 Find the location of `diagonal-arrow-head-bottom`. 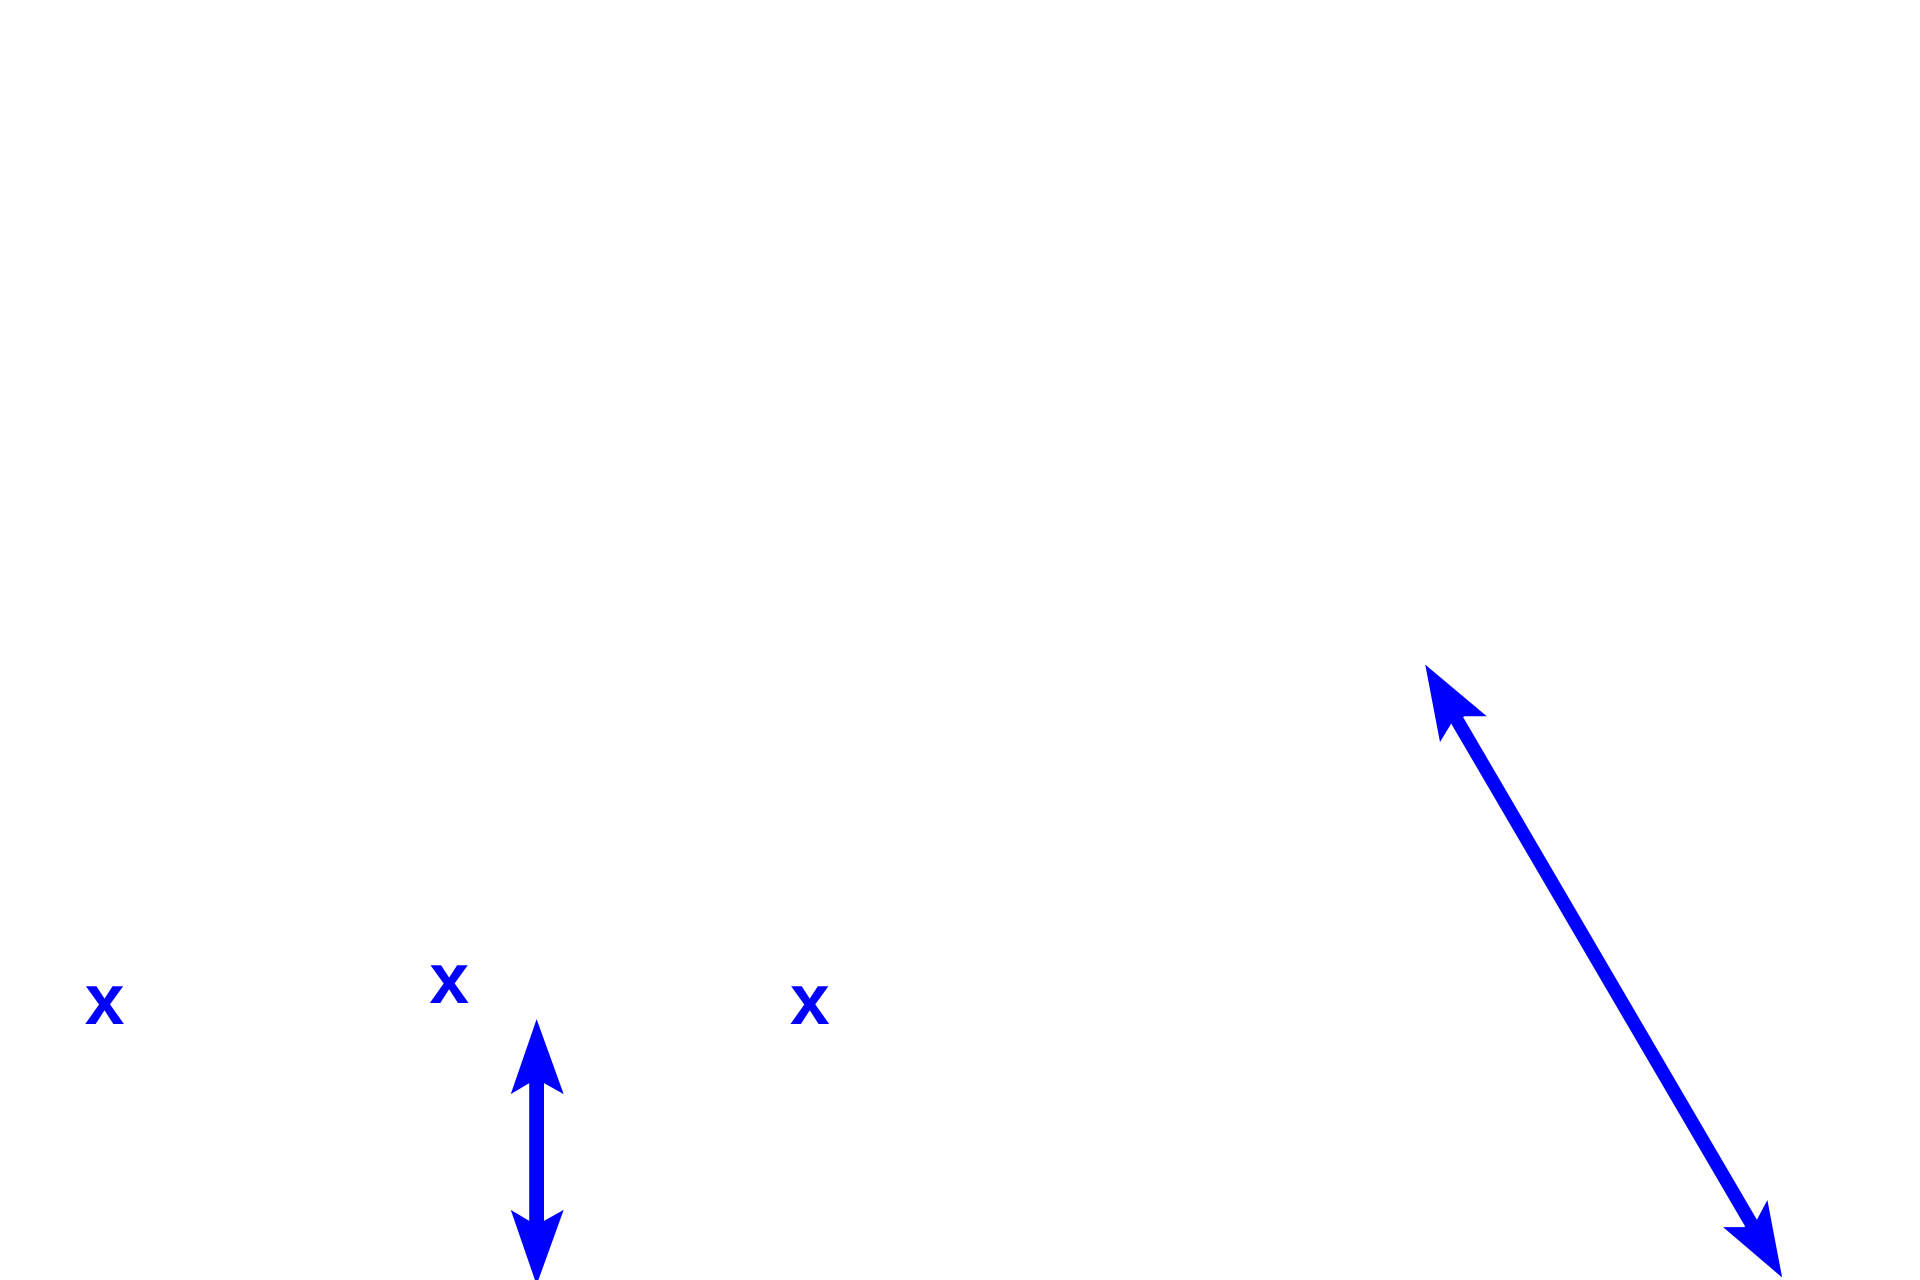

diagonal-arrow-head-bottom is located at coordinates (1753, 1239).